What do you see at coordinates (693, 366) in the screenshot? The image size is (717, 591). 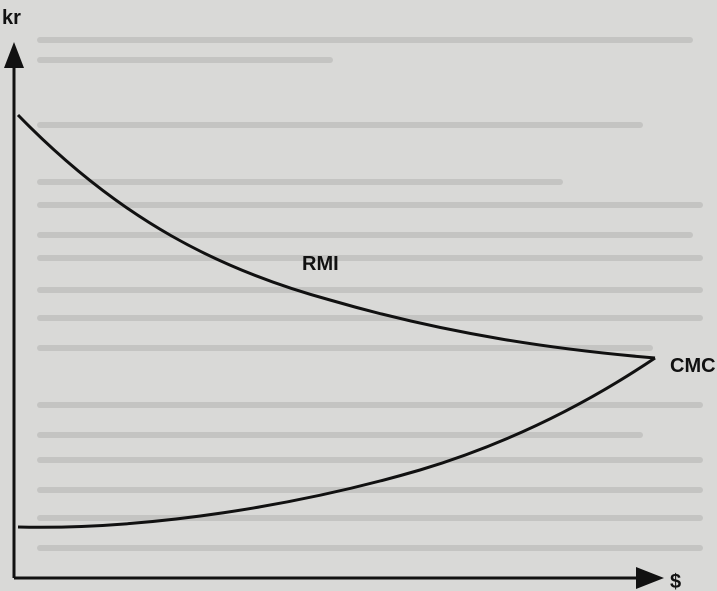 I see `curve-label: CMC` at bounding box center [693, 366].